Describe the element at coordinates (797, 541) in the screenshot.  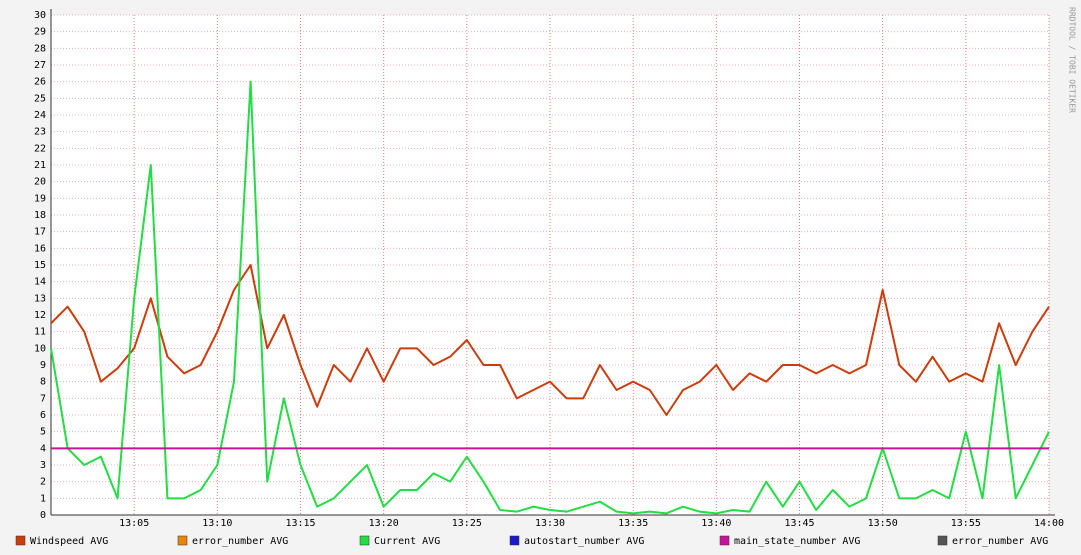
I see `legend-label: main_state_number AVG` at that location.